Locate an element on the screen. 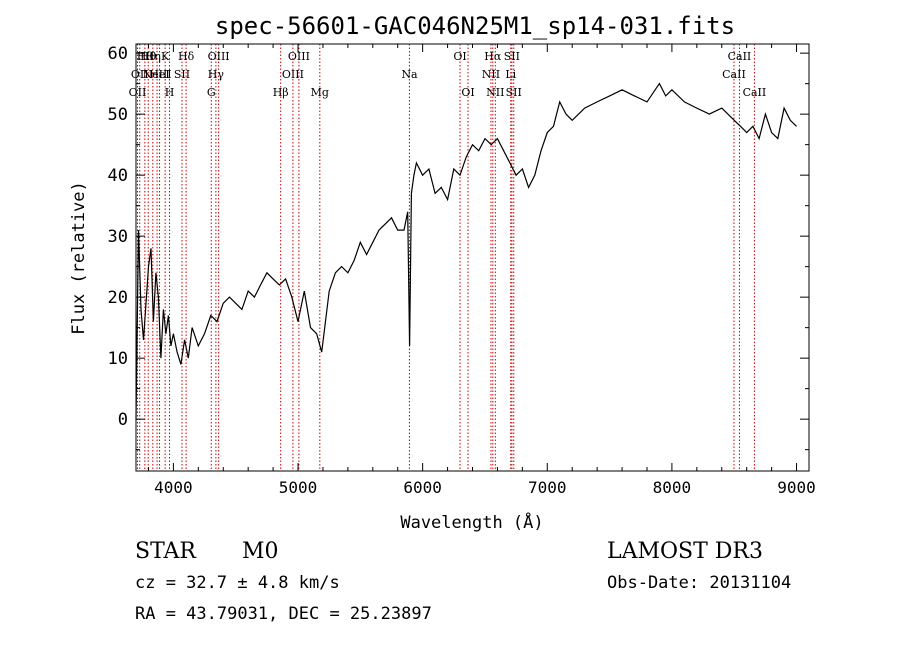 Image resolution: width=900 pixels, height=649 pixels. line-label-4: Hη is located at coordinates (153, 56).